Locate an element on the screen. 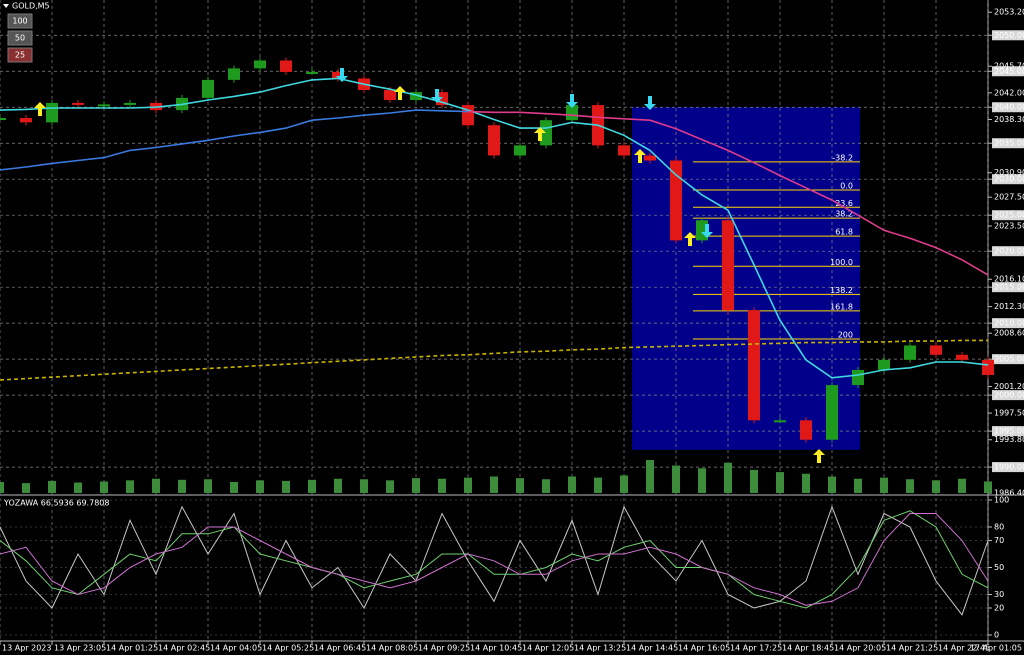  y-tick-label: 80 is located at coordinates (999, 527).